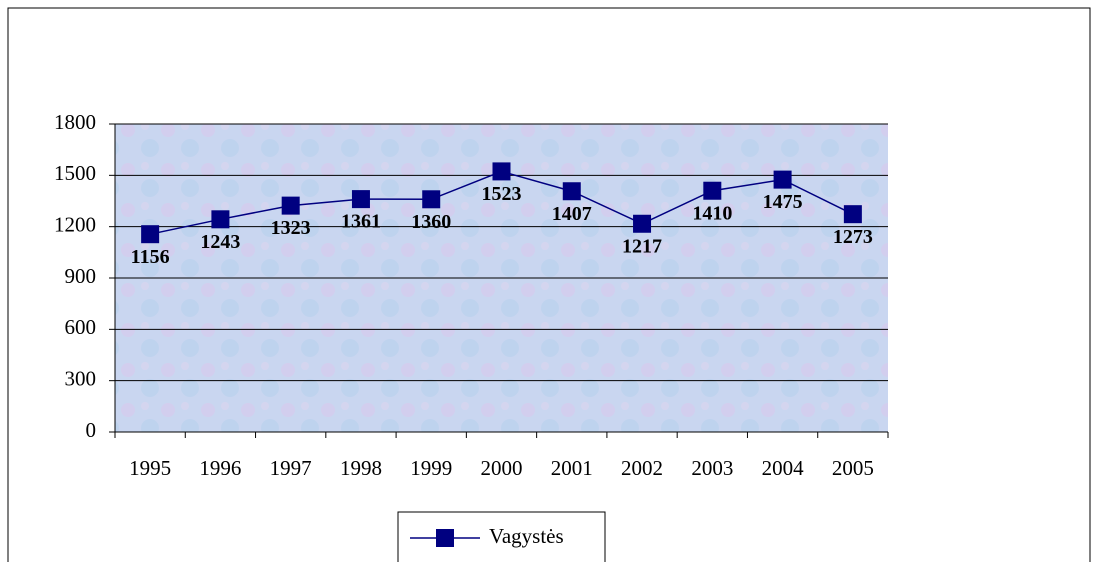  What do you see at coordinates (853, 237) in the screenshot?
I see `data-label: 1273` at bounding box center [853, 237].